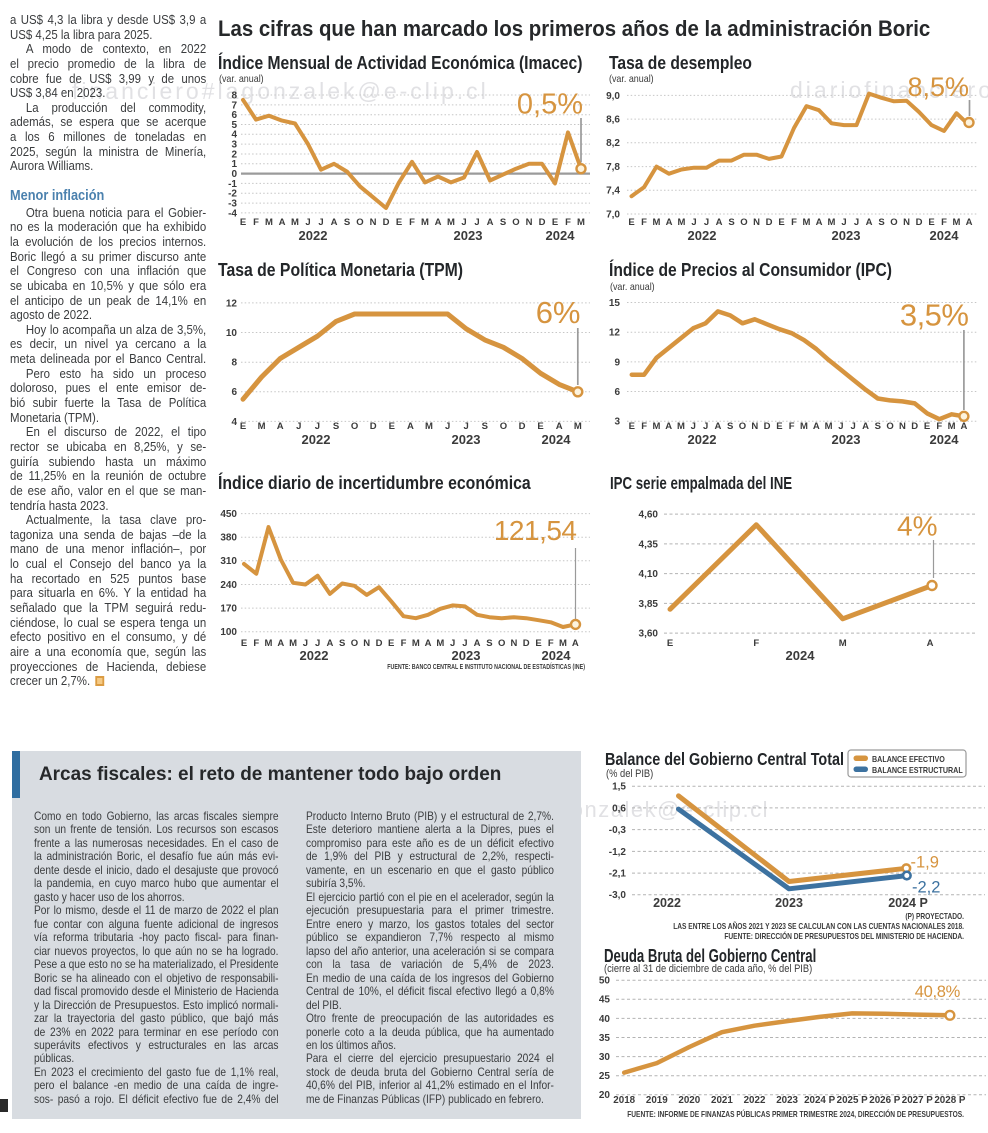  What do you see at coordinates (228, 632) in the screenshot?
I see `svg-text: 100` at bounding box center [228, 632].